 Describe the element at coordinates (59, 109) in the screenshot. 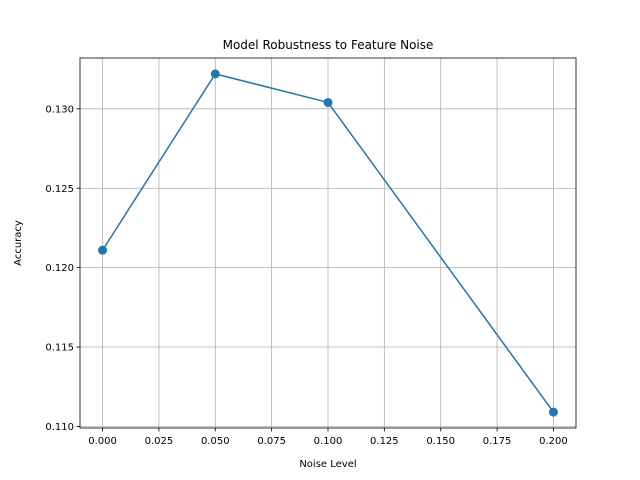

I see `y-tick-label: 0.130` at that location.